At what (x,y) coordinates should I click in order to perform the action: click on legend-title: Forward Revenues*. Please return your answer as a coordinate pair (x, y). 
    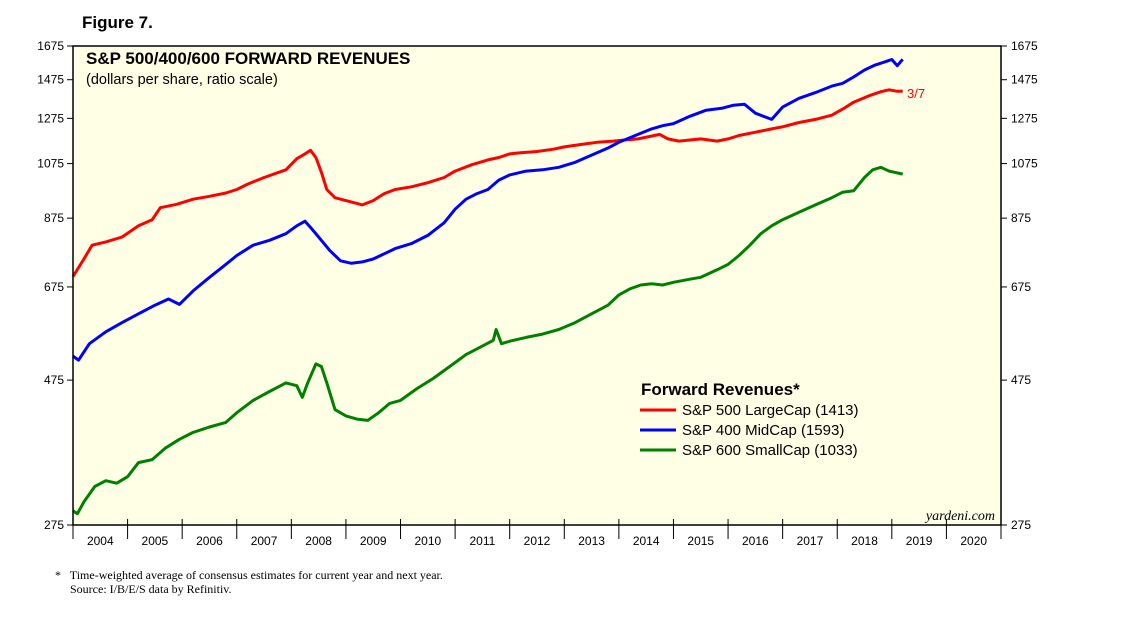
    Looking at the image, I should click on (720, 389).